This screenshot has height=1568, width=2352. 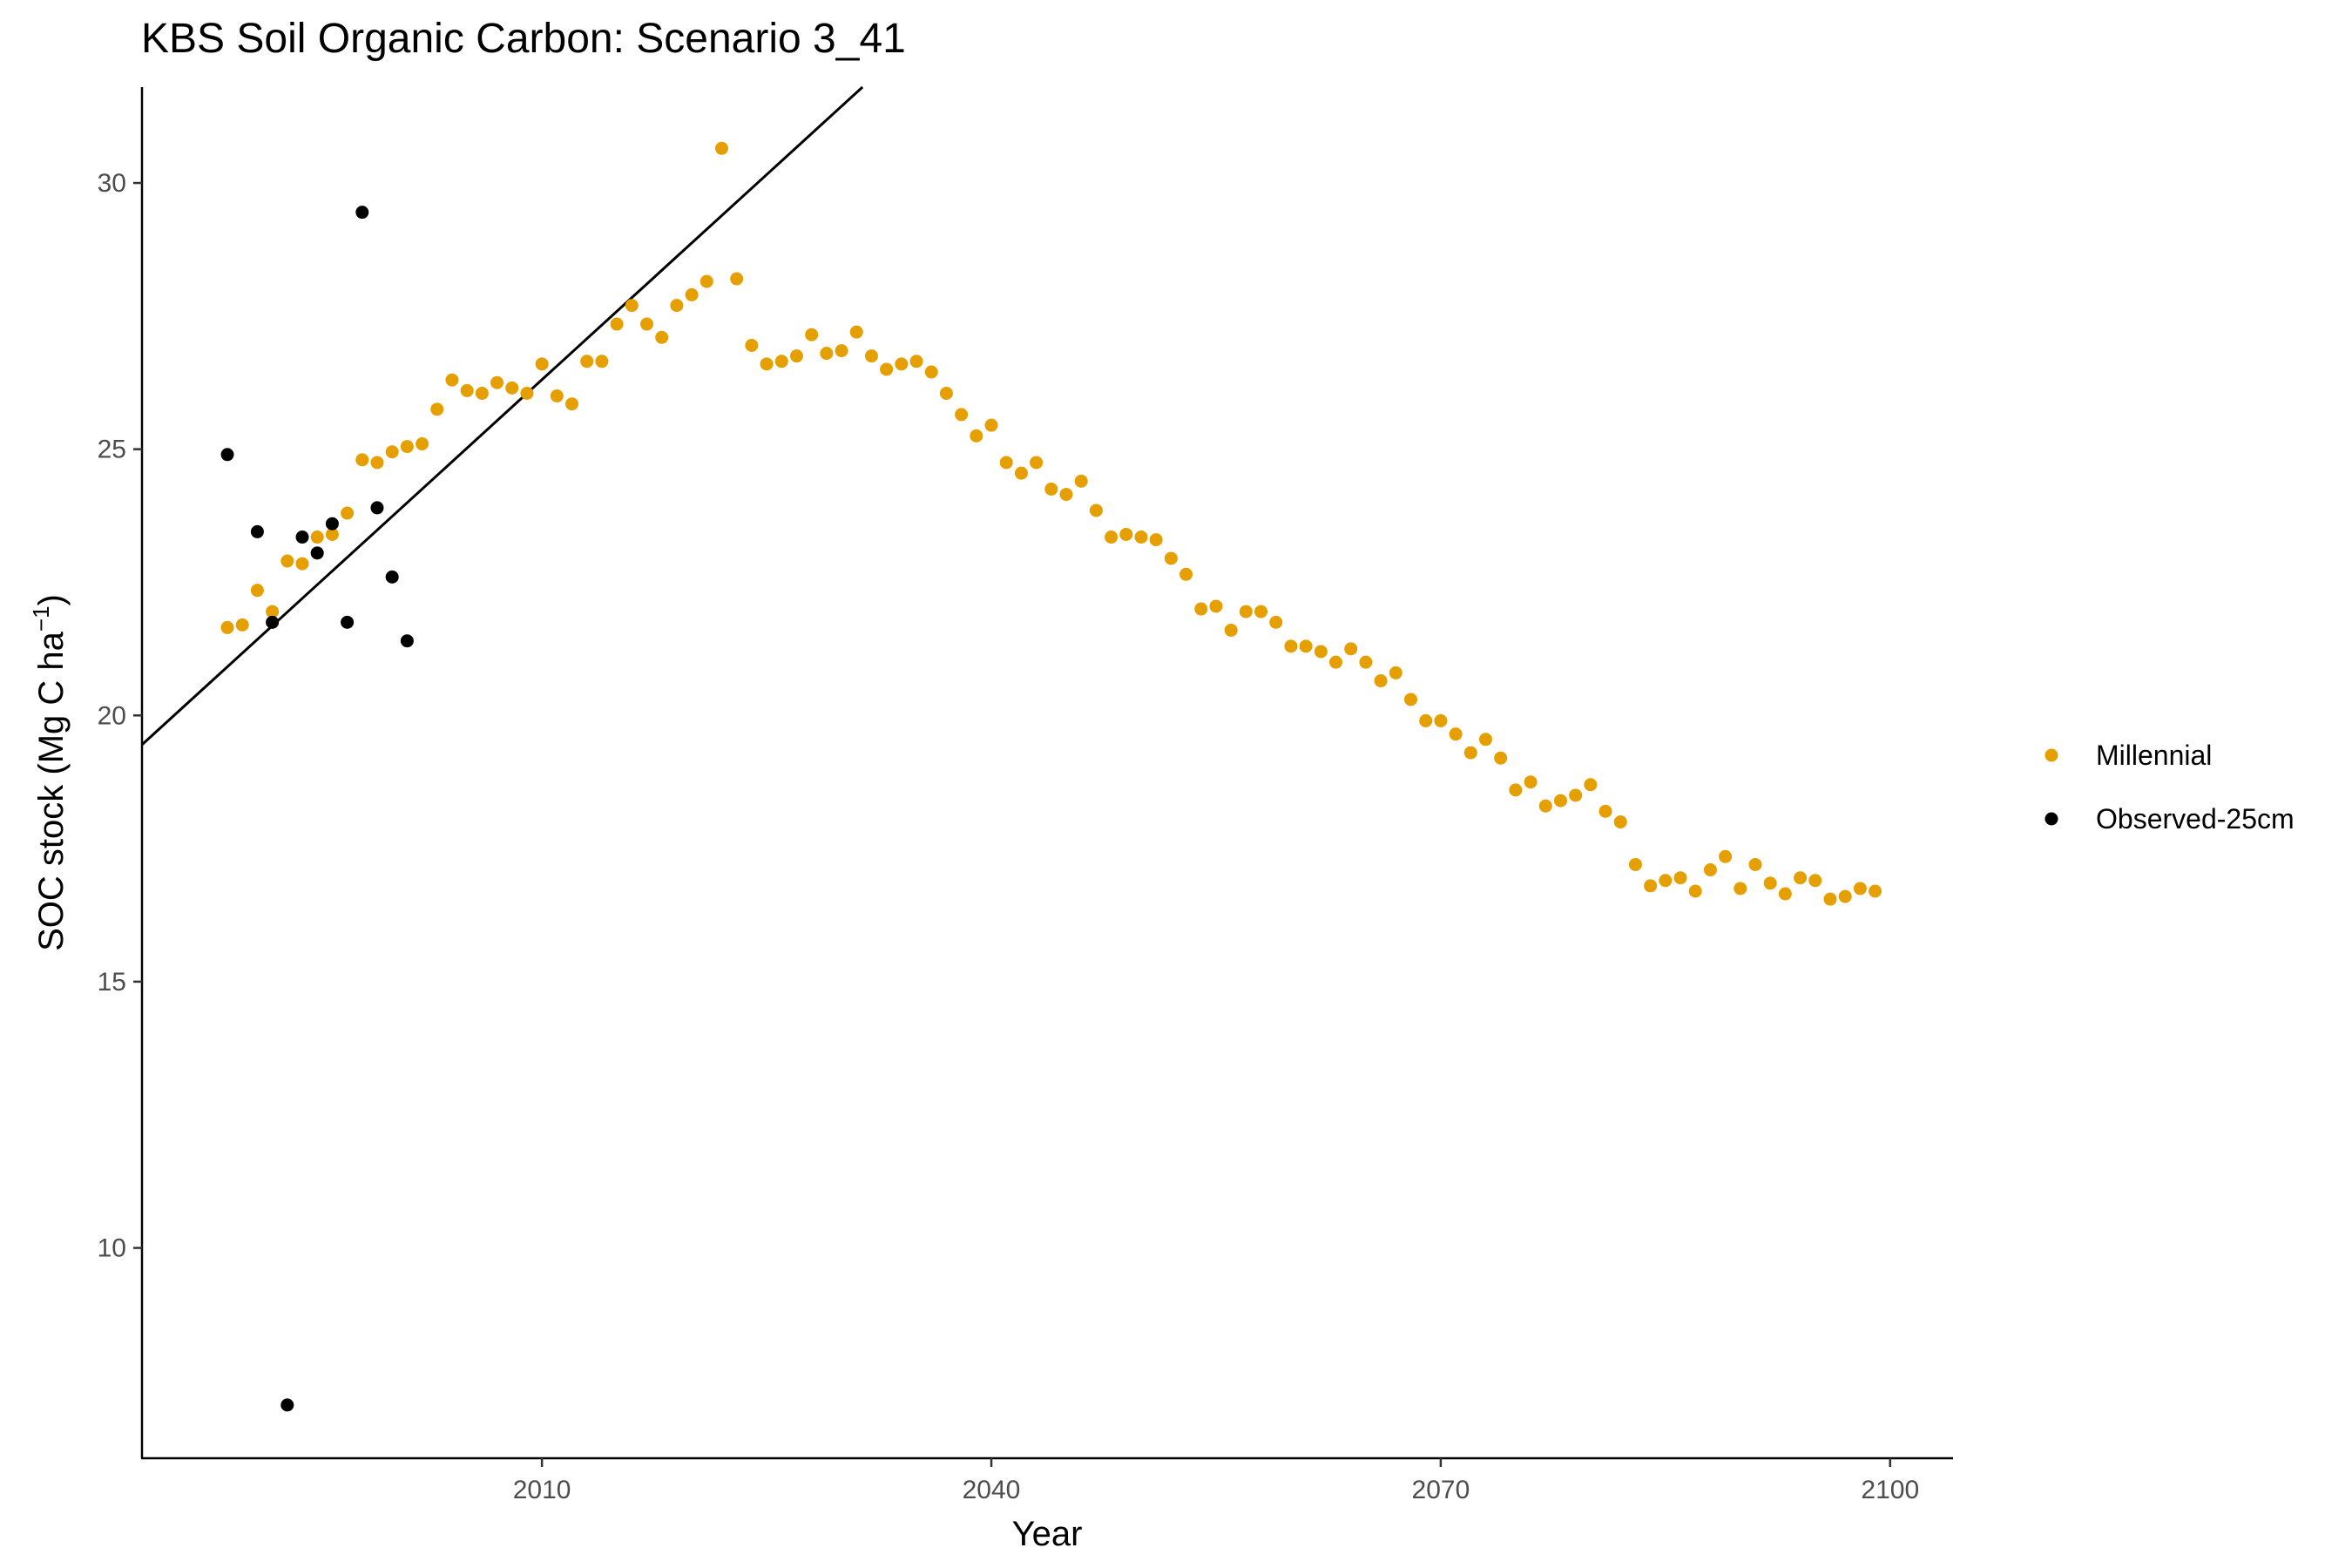 I want to click on y-tick-label: 25, so click(x=112, y=450).